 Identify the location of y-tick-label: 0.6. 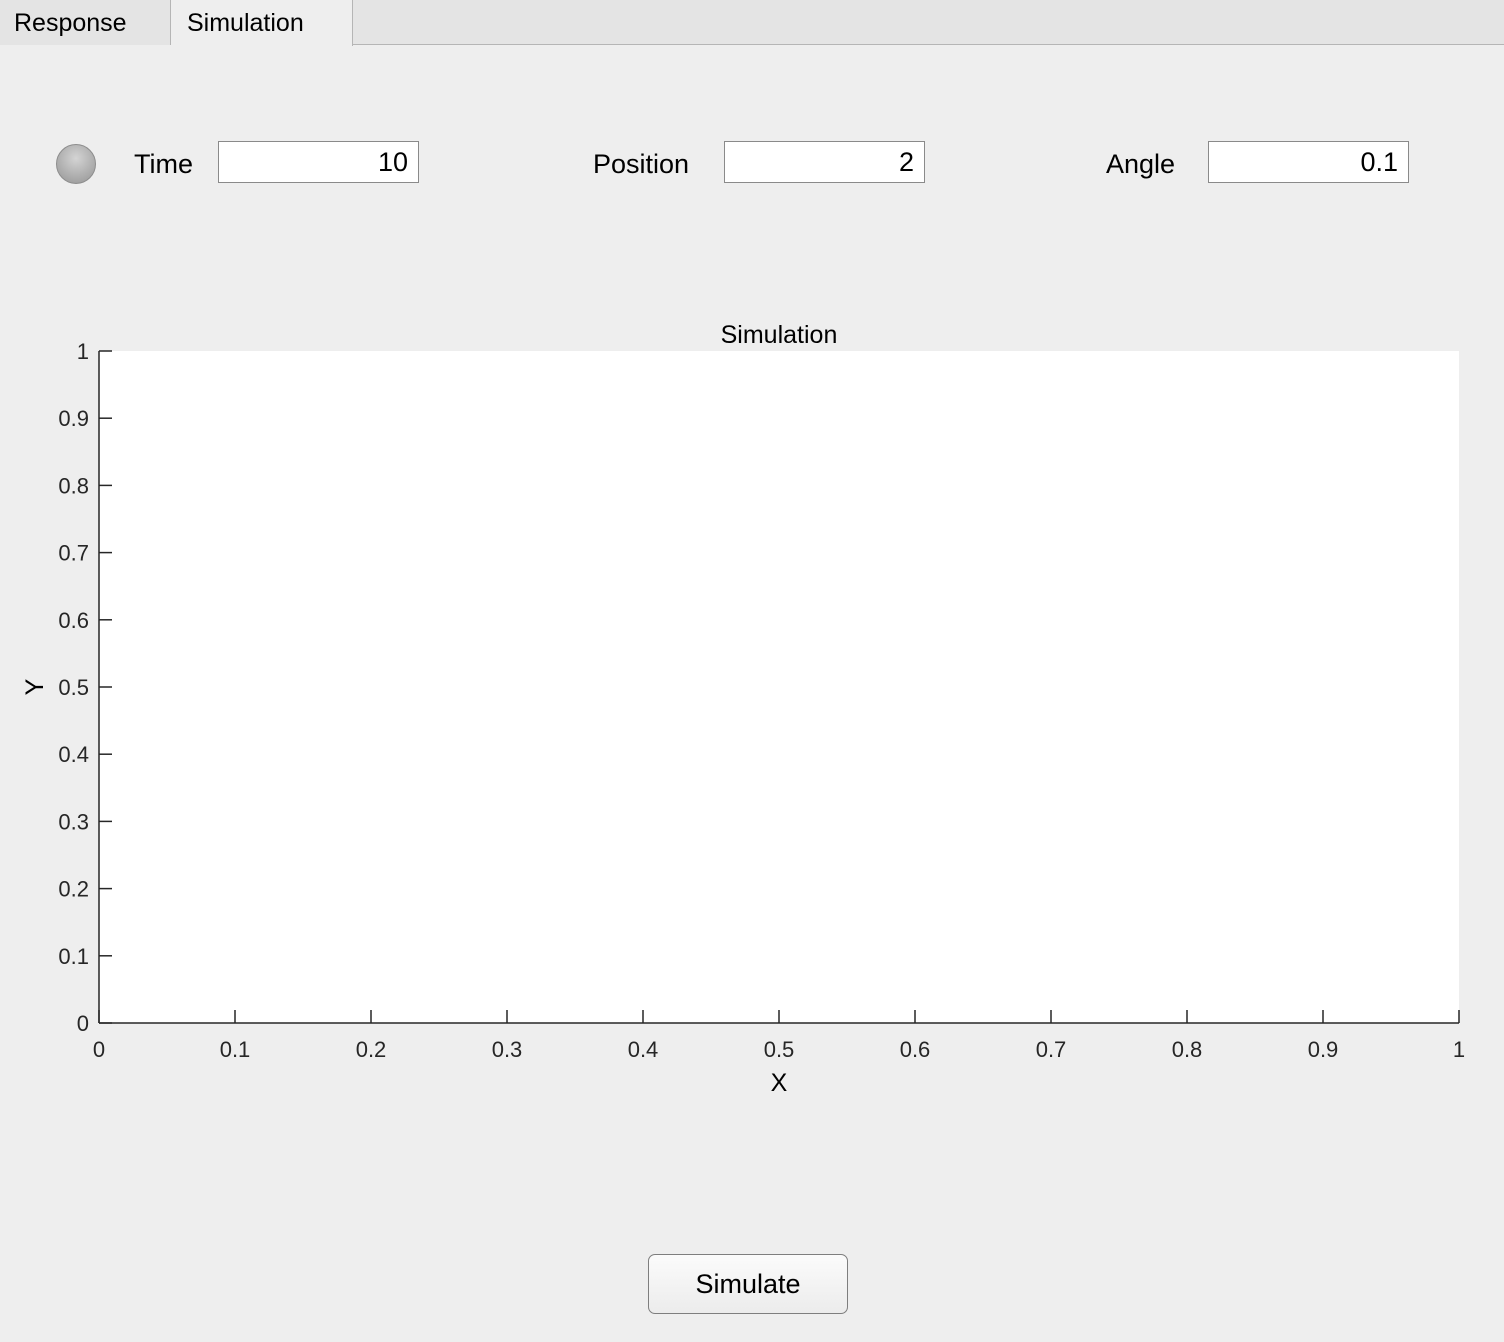
(73, 620).